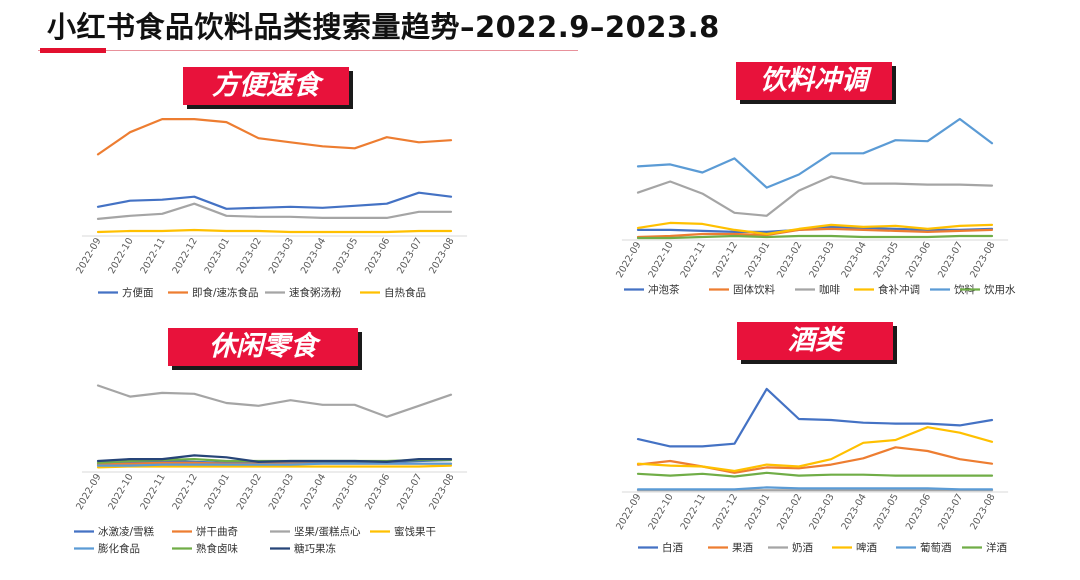  What do you see at coordinates (217, 531) in the screenshot?
I see `legend-label: 饼干曲奇` at bounding box center [217, 531].